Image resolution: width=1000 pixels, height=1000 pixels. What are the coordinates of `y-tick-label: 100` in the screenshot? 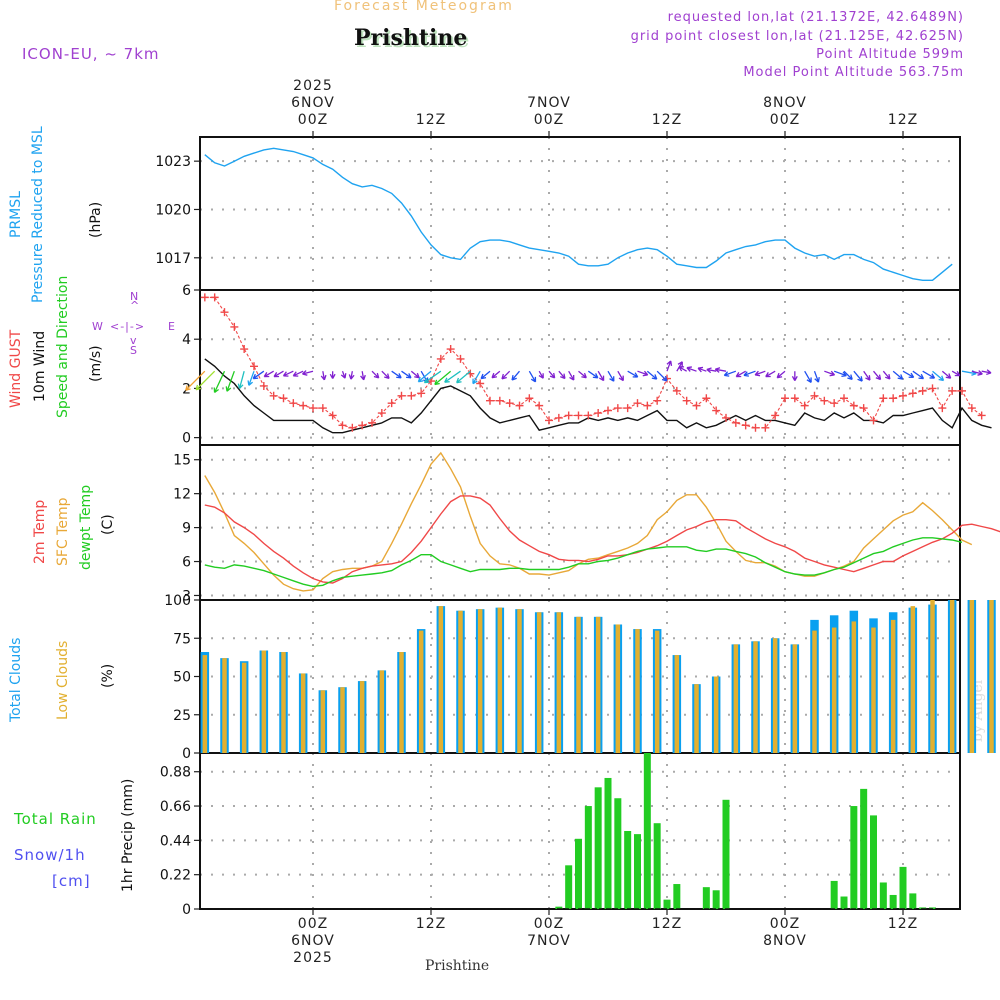 It's located at (177, 601).